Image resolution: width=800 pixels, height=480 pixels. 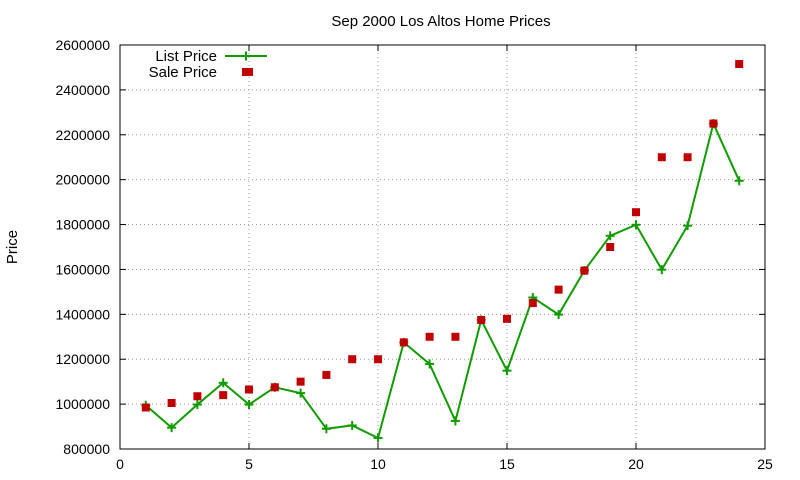 What do you see at coordinates (86, 449) in the screenshot?
I see `y-tick-label: 800000` at bounding box center [86, 449].